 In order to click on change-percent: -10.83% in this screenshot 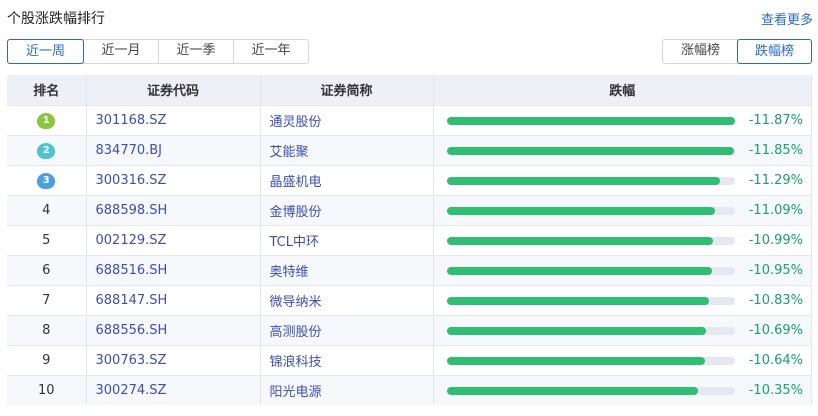, I will do `click(775, 300)`.